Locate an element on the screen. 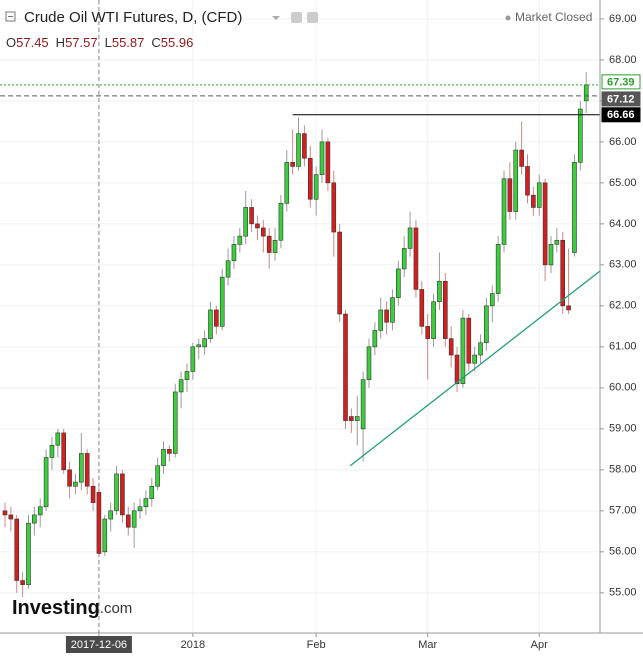 This screenshot has width=643, height=659. x-tick-label: Apr is located at coordinates (539, 645).